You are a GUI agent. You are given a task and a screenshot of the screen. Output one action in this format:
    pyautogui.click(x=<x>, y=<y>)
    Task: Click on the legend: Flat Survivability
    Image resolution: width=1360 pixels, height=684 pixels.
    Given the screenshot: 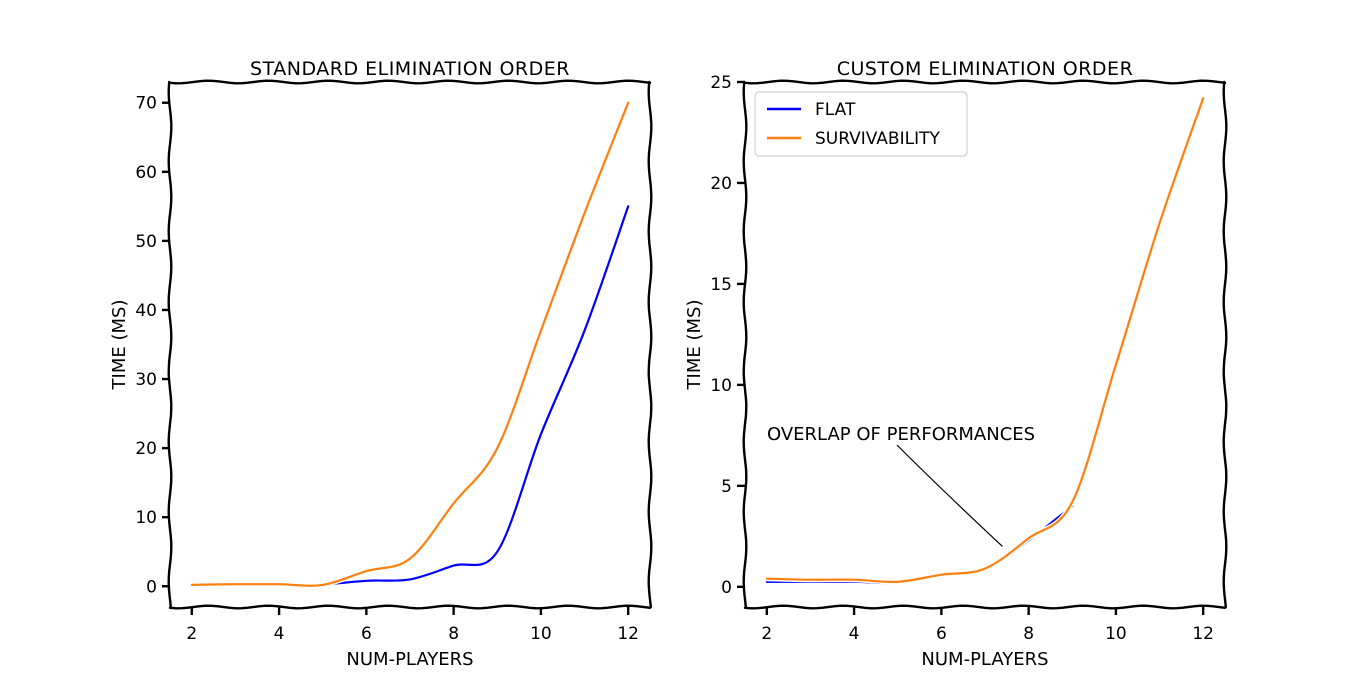 What is the action you would take?
    pyautogui.click(x=861, y=124)
    